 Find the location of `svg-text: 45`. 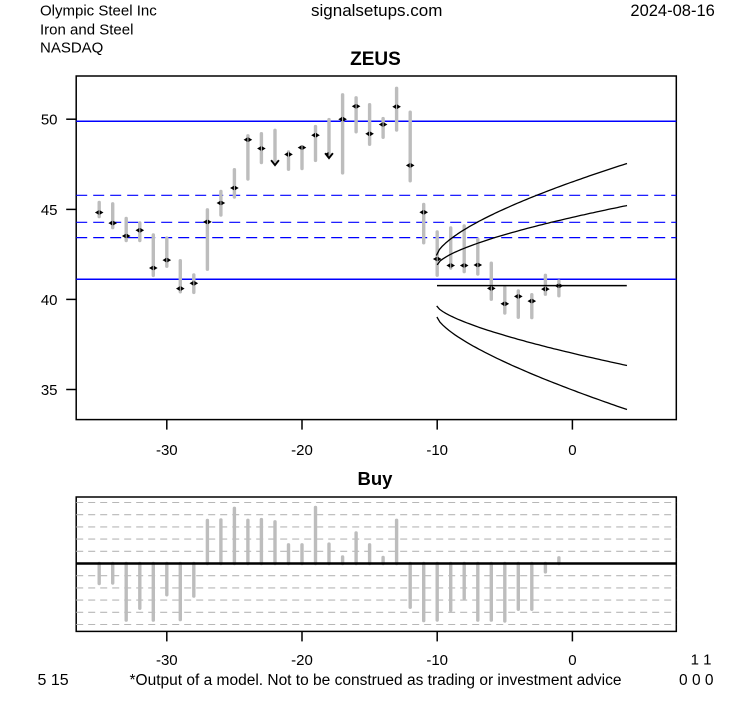

svg-text: 45 is located at coordinates (49, 210).